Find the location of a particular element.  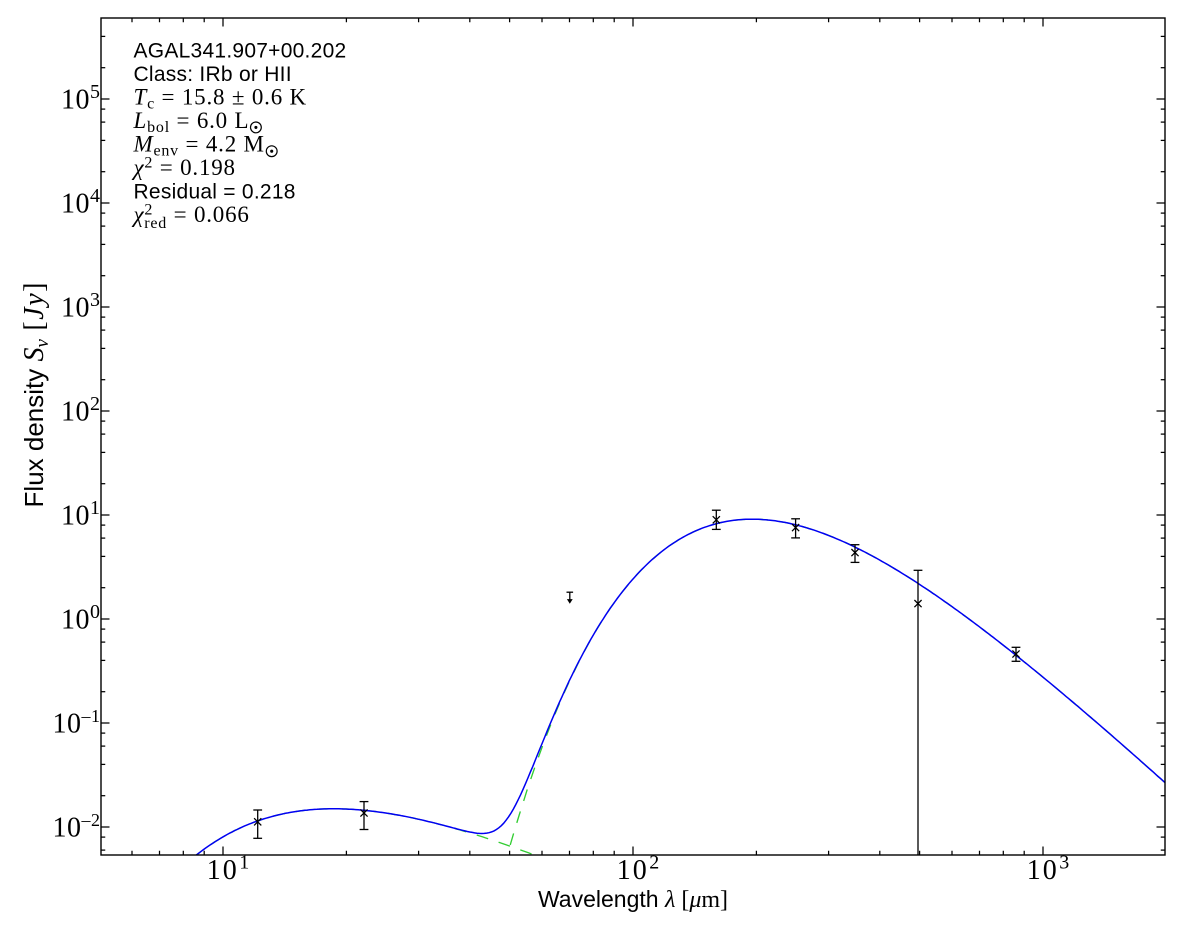

svg-text: AGAL341.907+00.202 is located at coordinates (240, 51).